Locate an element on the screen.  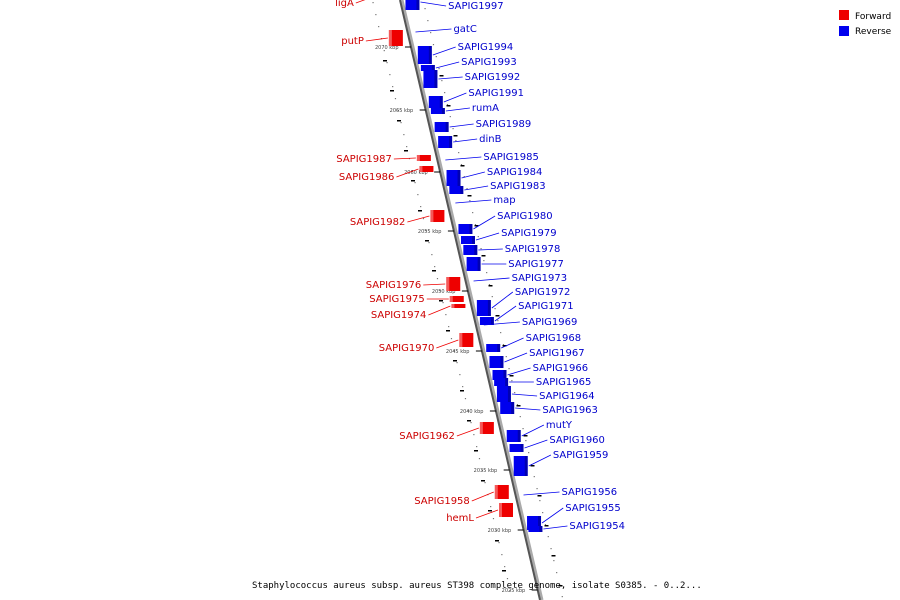
forward-gene-label: putP is located at coordinates (352, 41).